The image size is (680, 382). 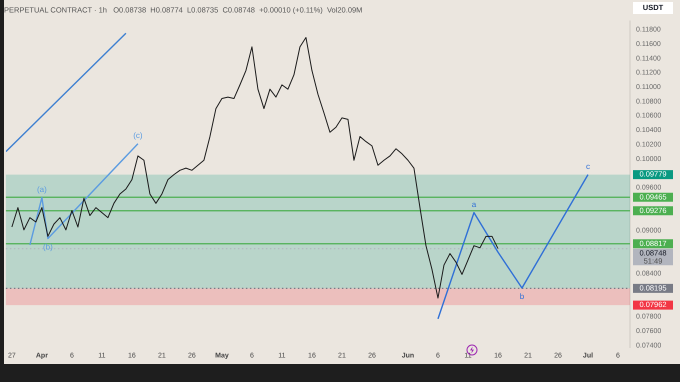 I want to click on annotation: (c), so click(x=138, y=135).